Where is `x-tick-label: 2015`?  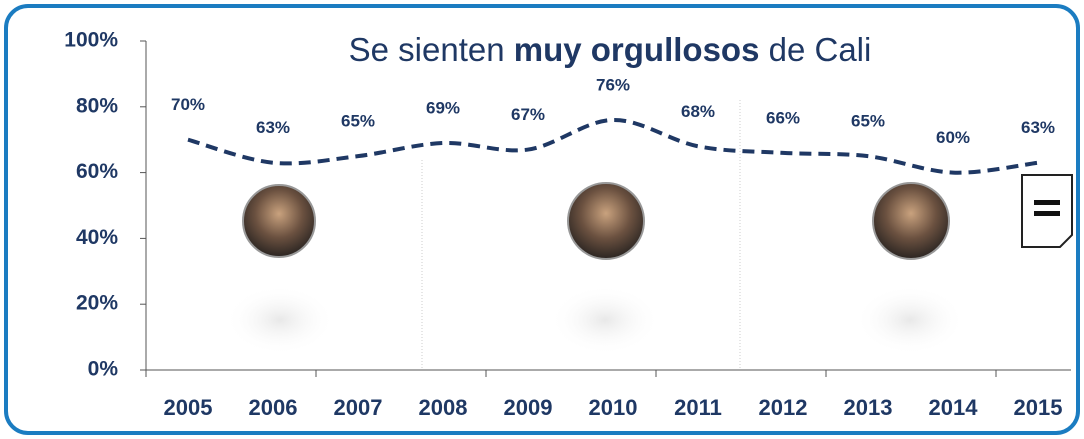 x-tick-label: 2015 is located at coordinates (1038, 407).